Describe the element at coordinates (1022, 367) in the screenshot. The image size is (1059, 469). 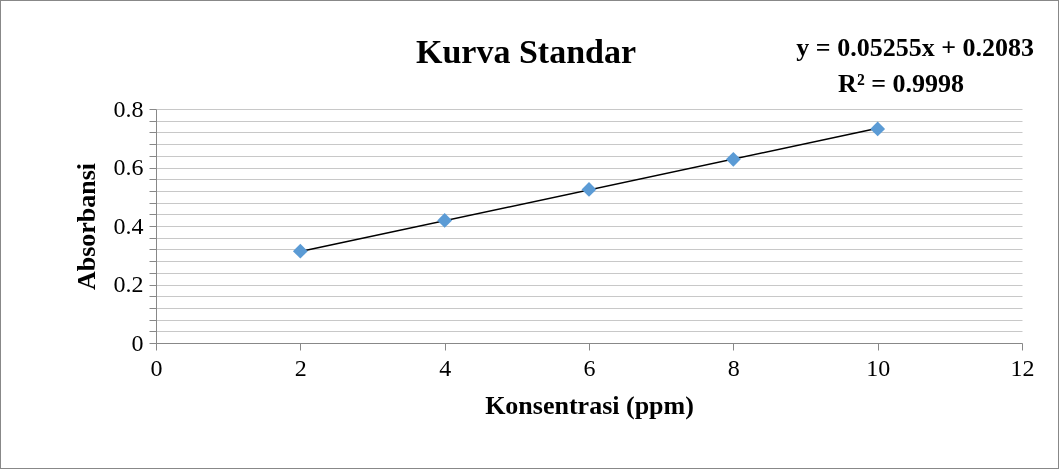
I see `x-tick-label: 12` at that location.